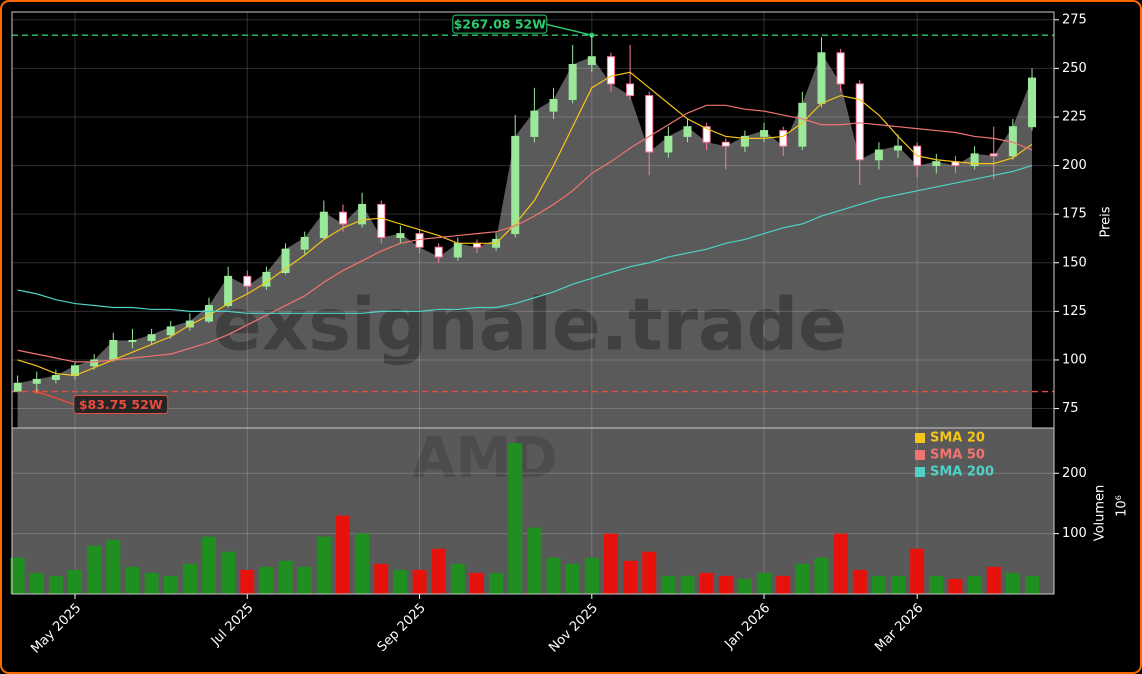 This screenshot has width=1142, height=674. Describe the element at coordinates (485, 458) in the screenshot. I see `watermark: AMD` at that location.